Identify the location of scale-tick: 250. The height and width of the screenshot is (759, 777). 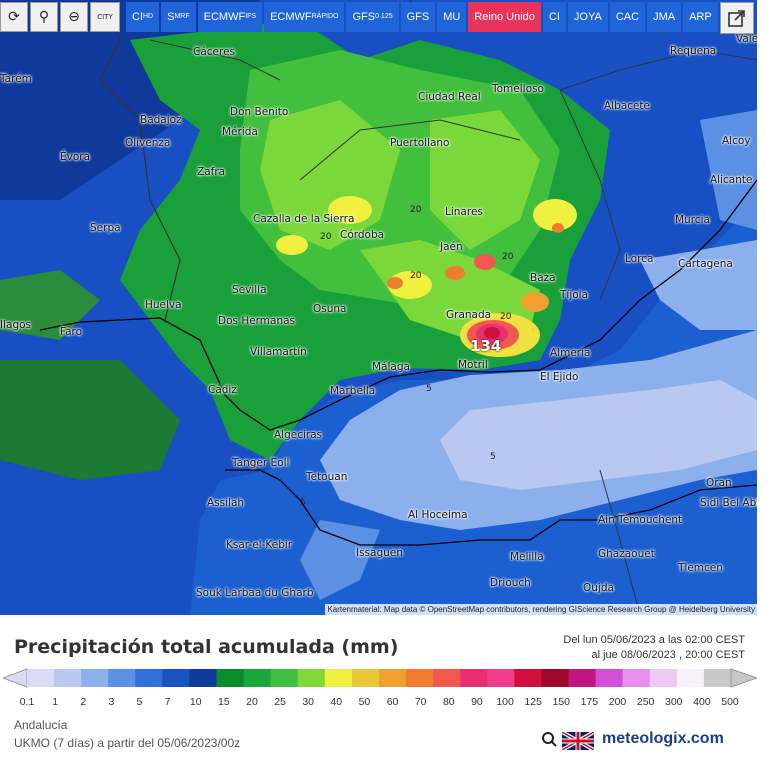
(645, 702).